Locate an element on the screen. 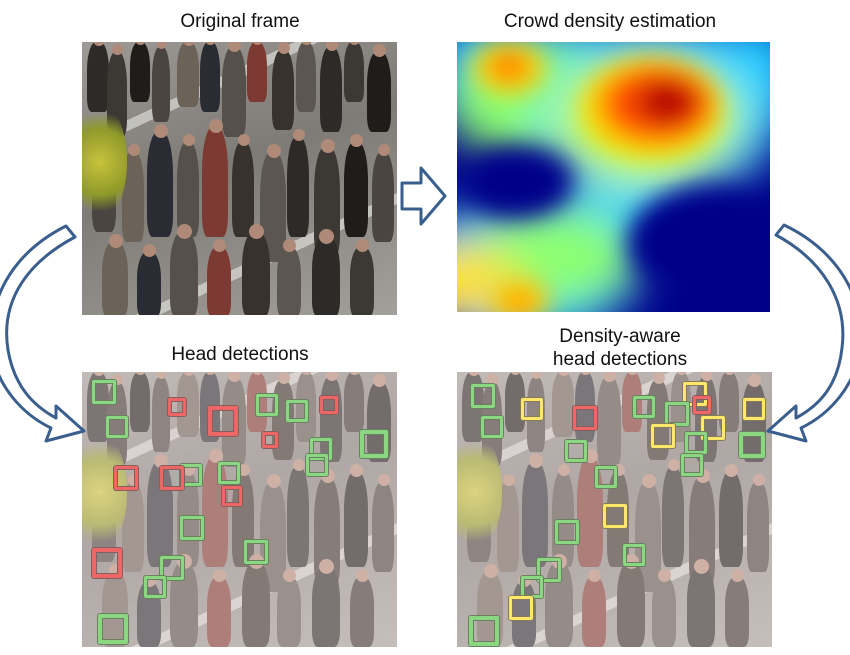  curved-arrow-right-icon is located at coordinates (808, 333).